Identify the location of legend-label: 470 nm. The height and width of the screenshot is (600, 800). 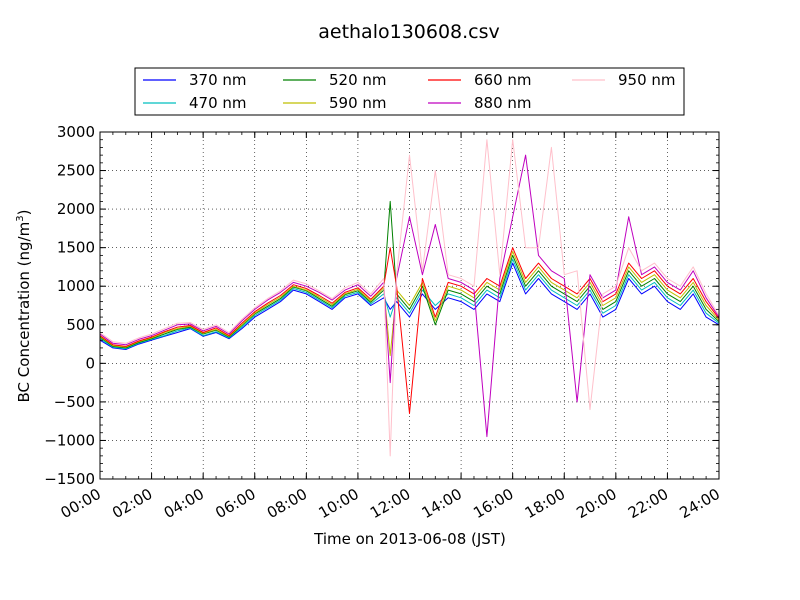
(218, 103).